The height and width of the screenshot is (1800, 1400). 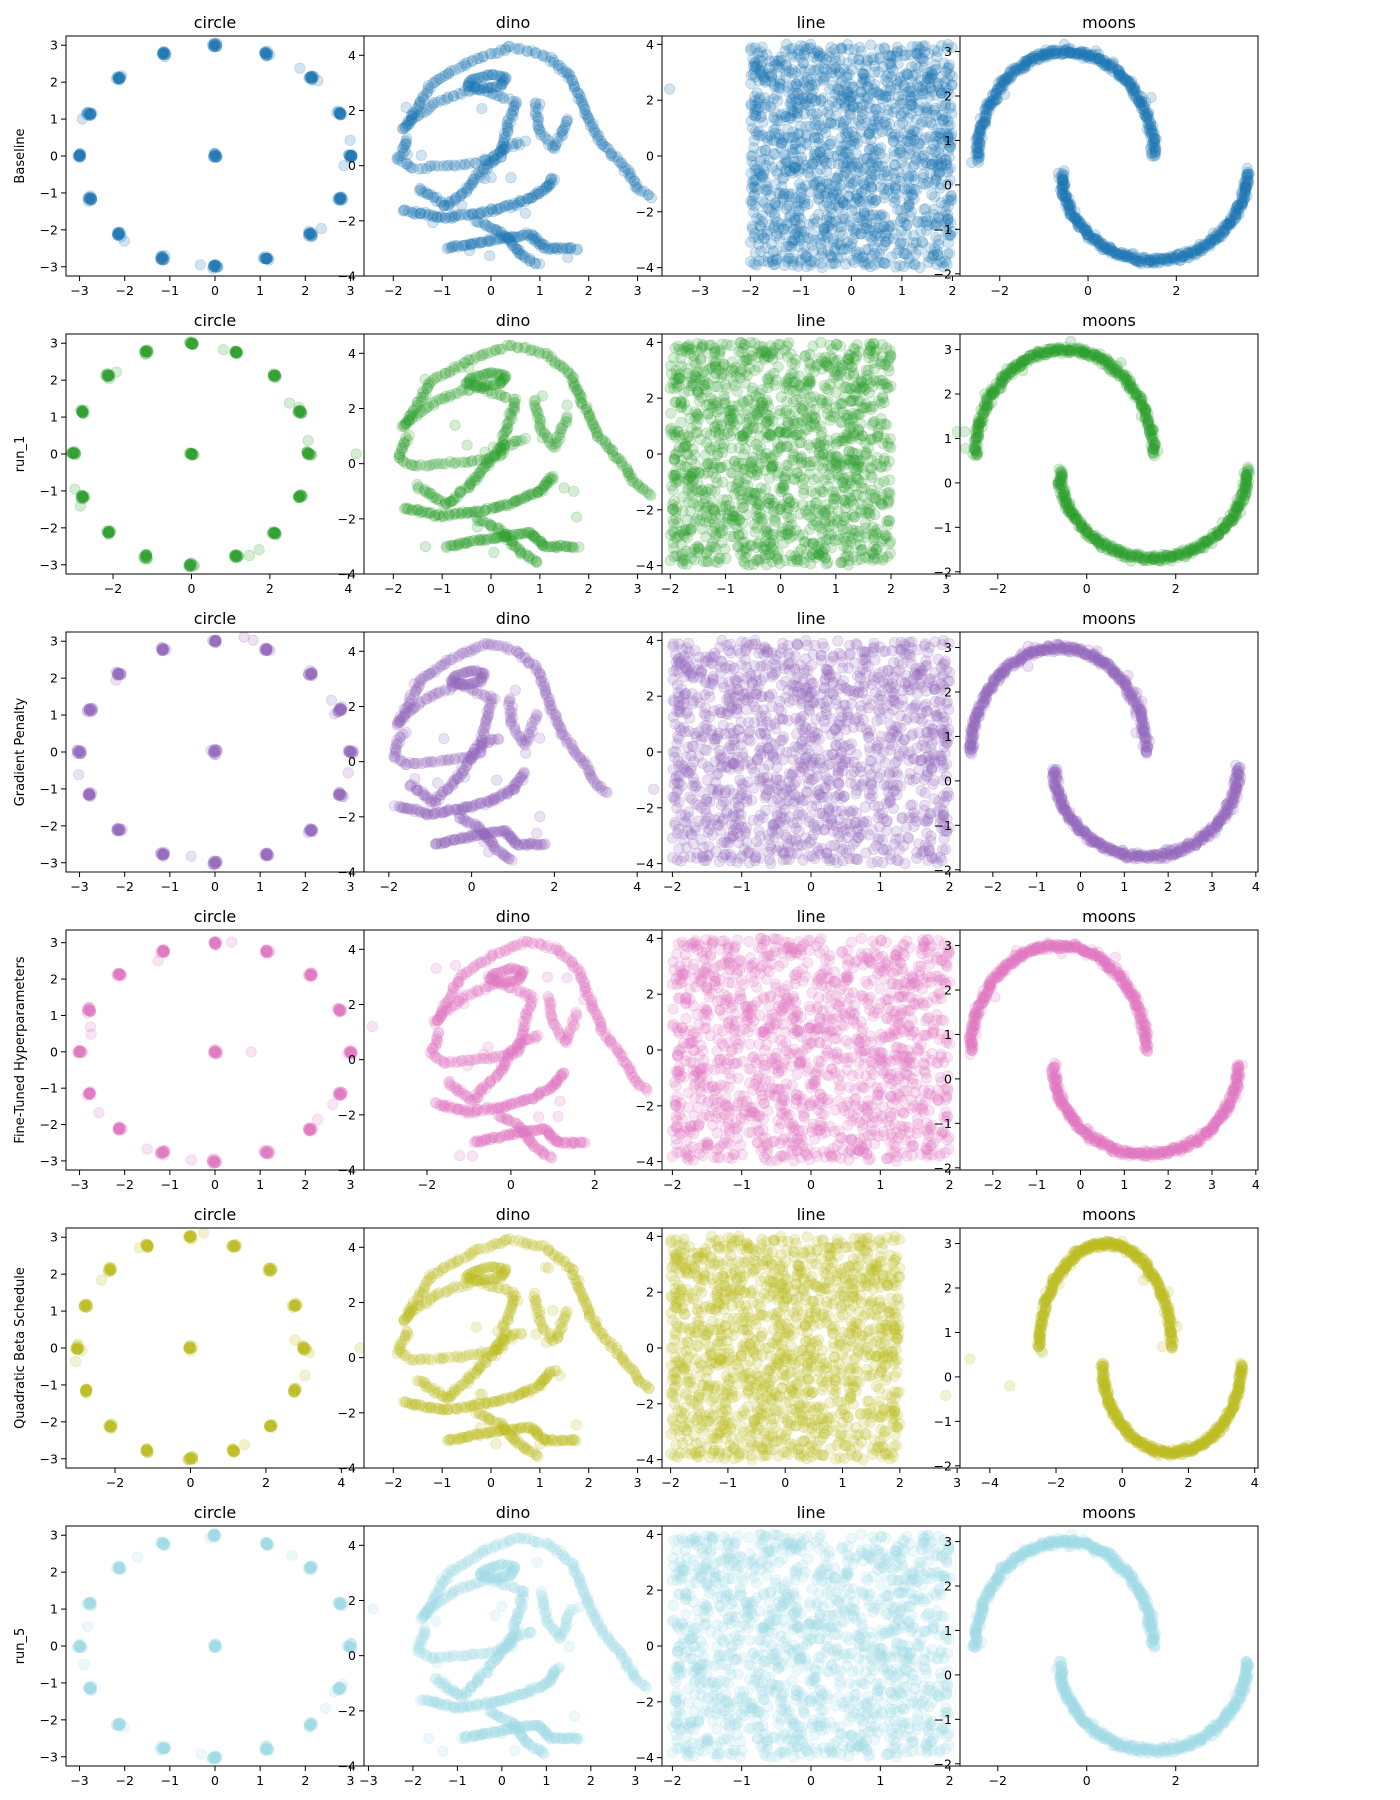 I want to click on row-label: Baseline, so click(x=20, y=155).